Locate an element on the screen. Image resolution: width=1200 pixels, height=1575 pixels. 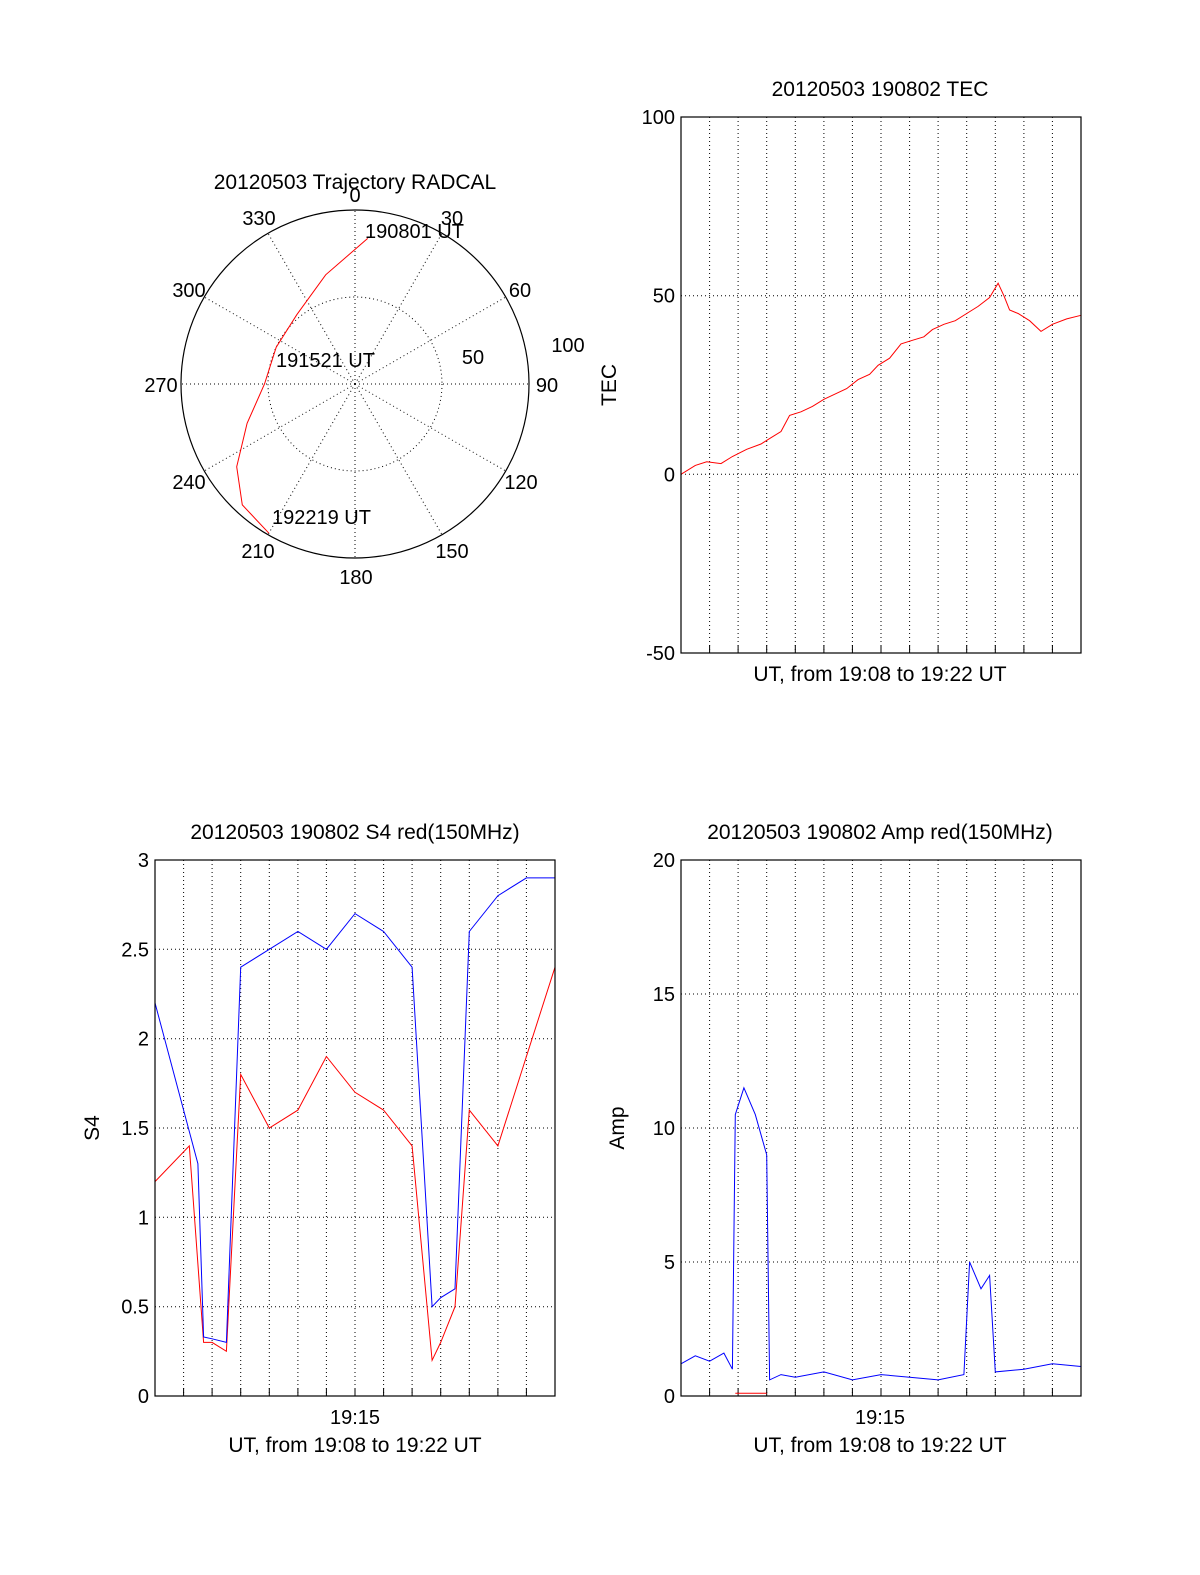
tec-series is located at coordinates (881, 378).